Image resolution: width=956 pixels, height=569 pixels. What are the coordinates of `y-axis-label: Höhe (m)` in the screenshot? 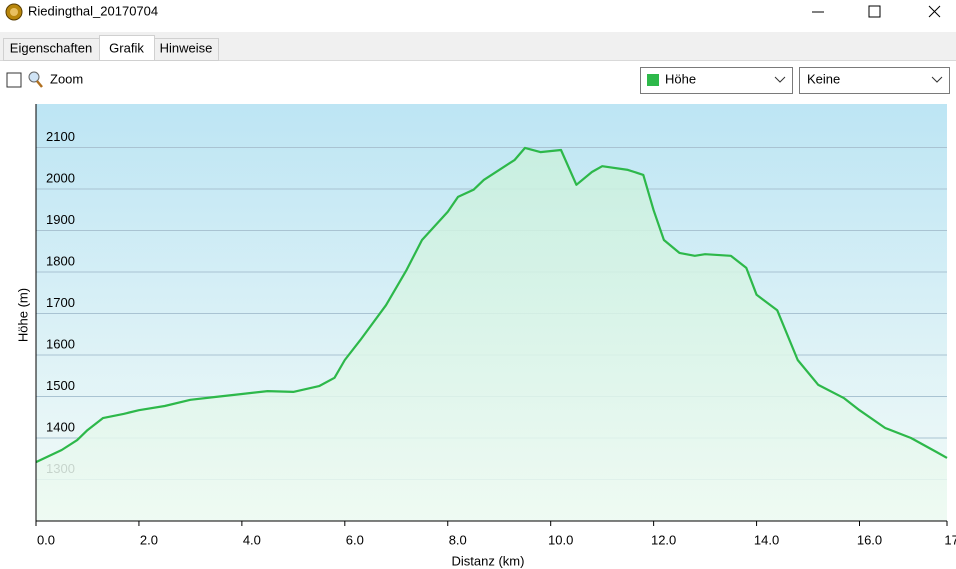 It's located at (22, 315).